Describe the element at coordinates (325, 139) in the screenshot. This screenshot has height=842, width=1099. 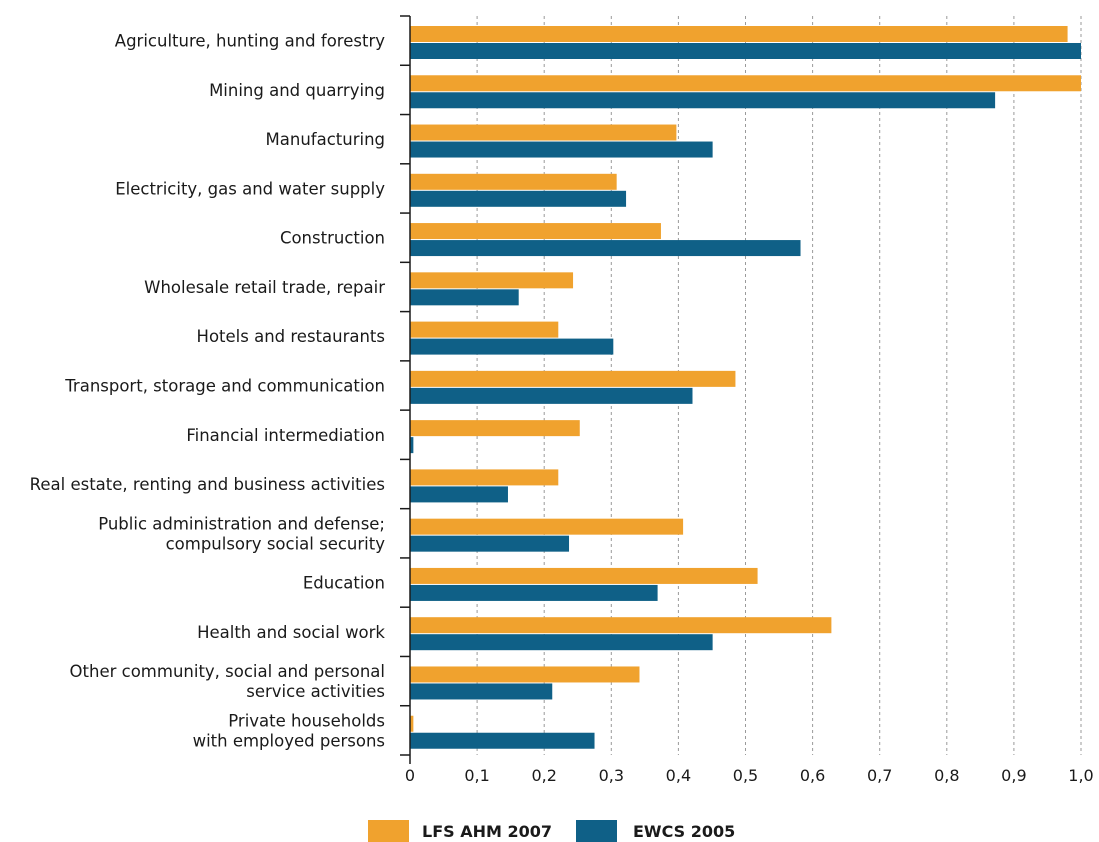
I see `category-label: Manufacturing` at that location.